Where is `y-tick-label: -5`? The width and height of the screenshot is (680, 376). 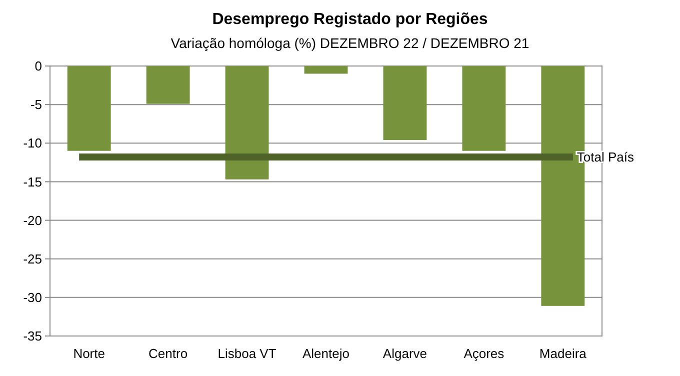
y-tick-label: -5 is located at coordinates (36, 104).